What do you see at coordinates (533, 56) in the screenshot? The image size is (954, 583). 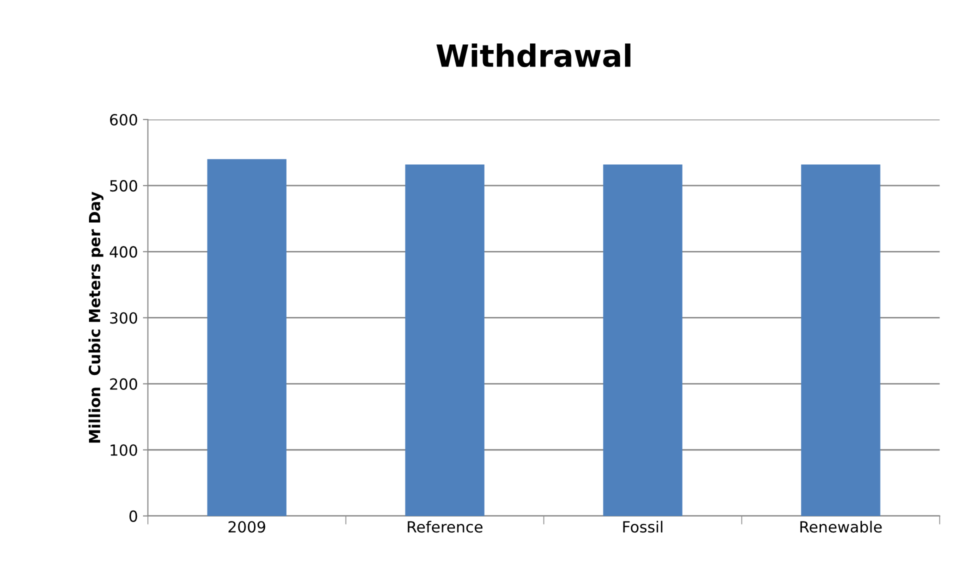 I see `chart-title: Withdrawal` at bounding box center [533, 56].